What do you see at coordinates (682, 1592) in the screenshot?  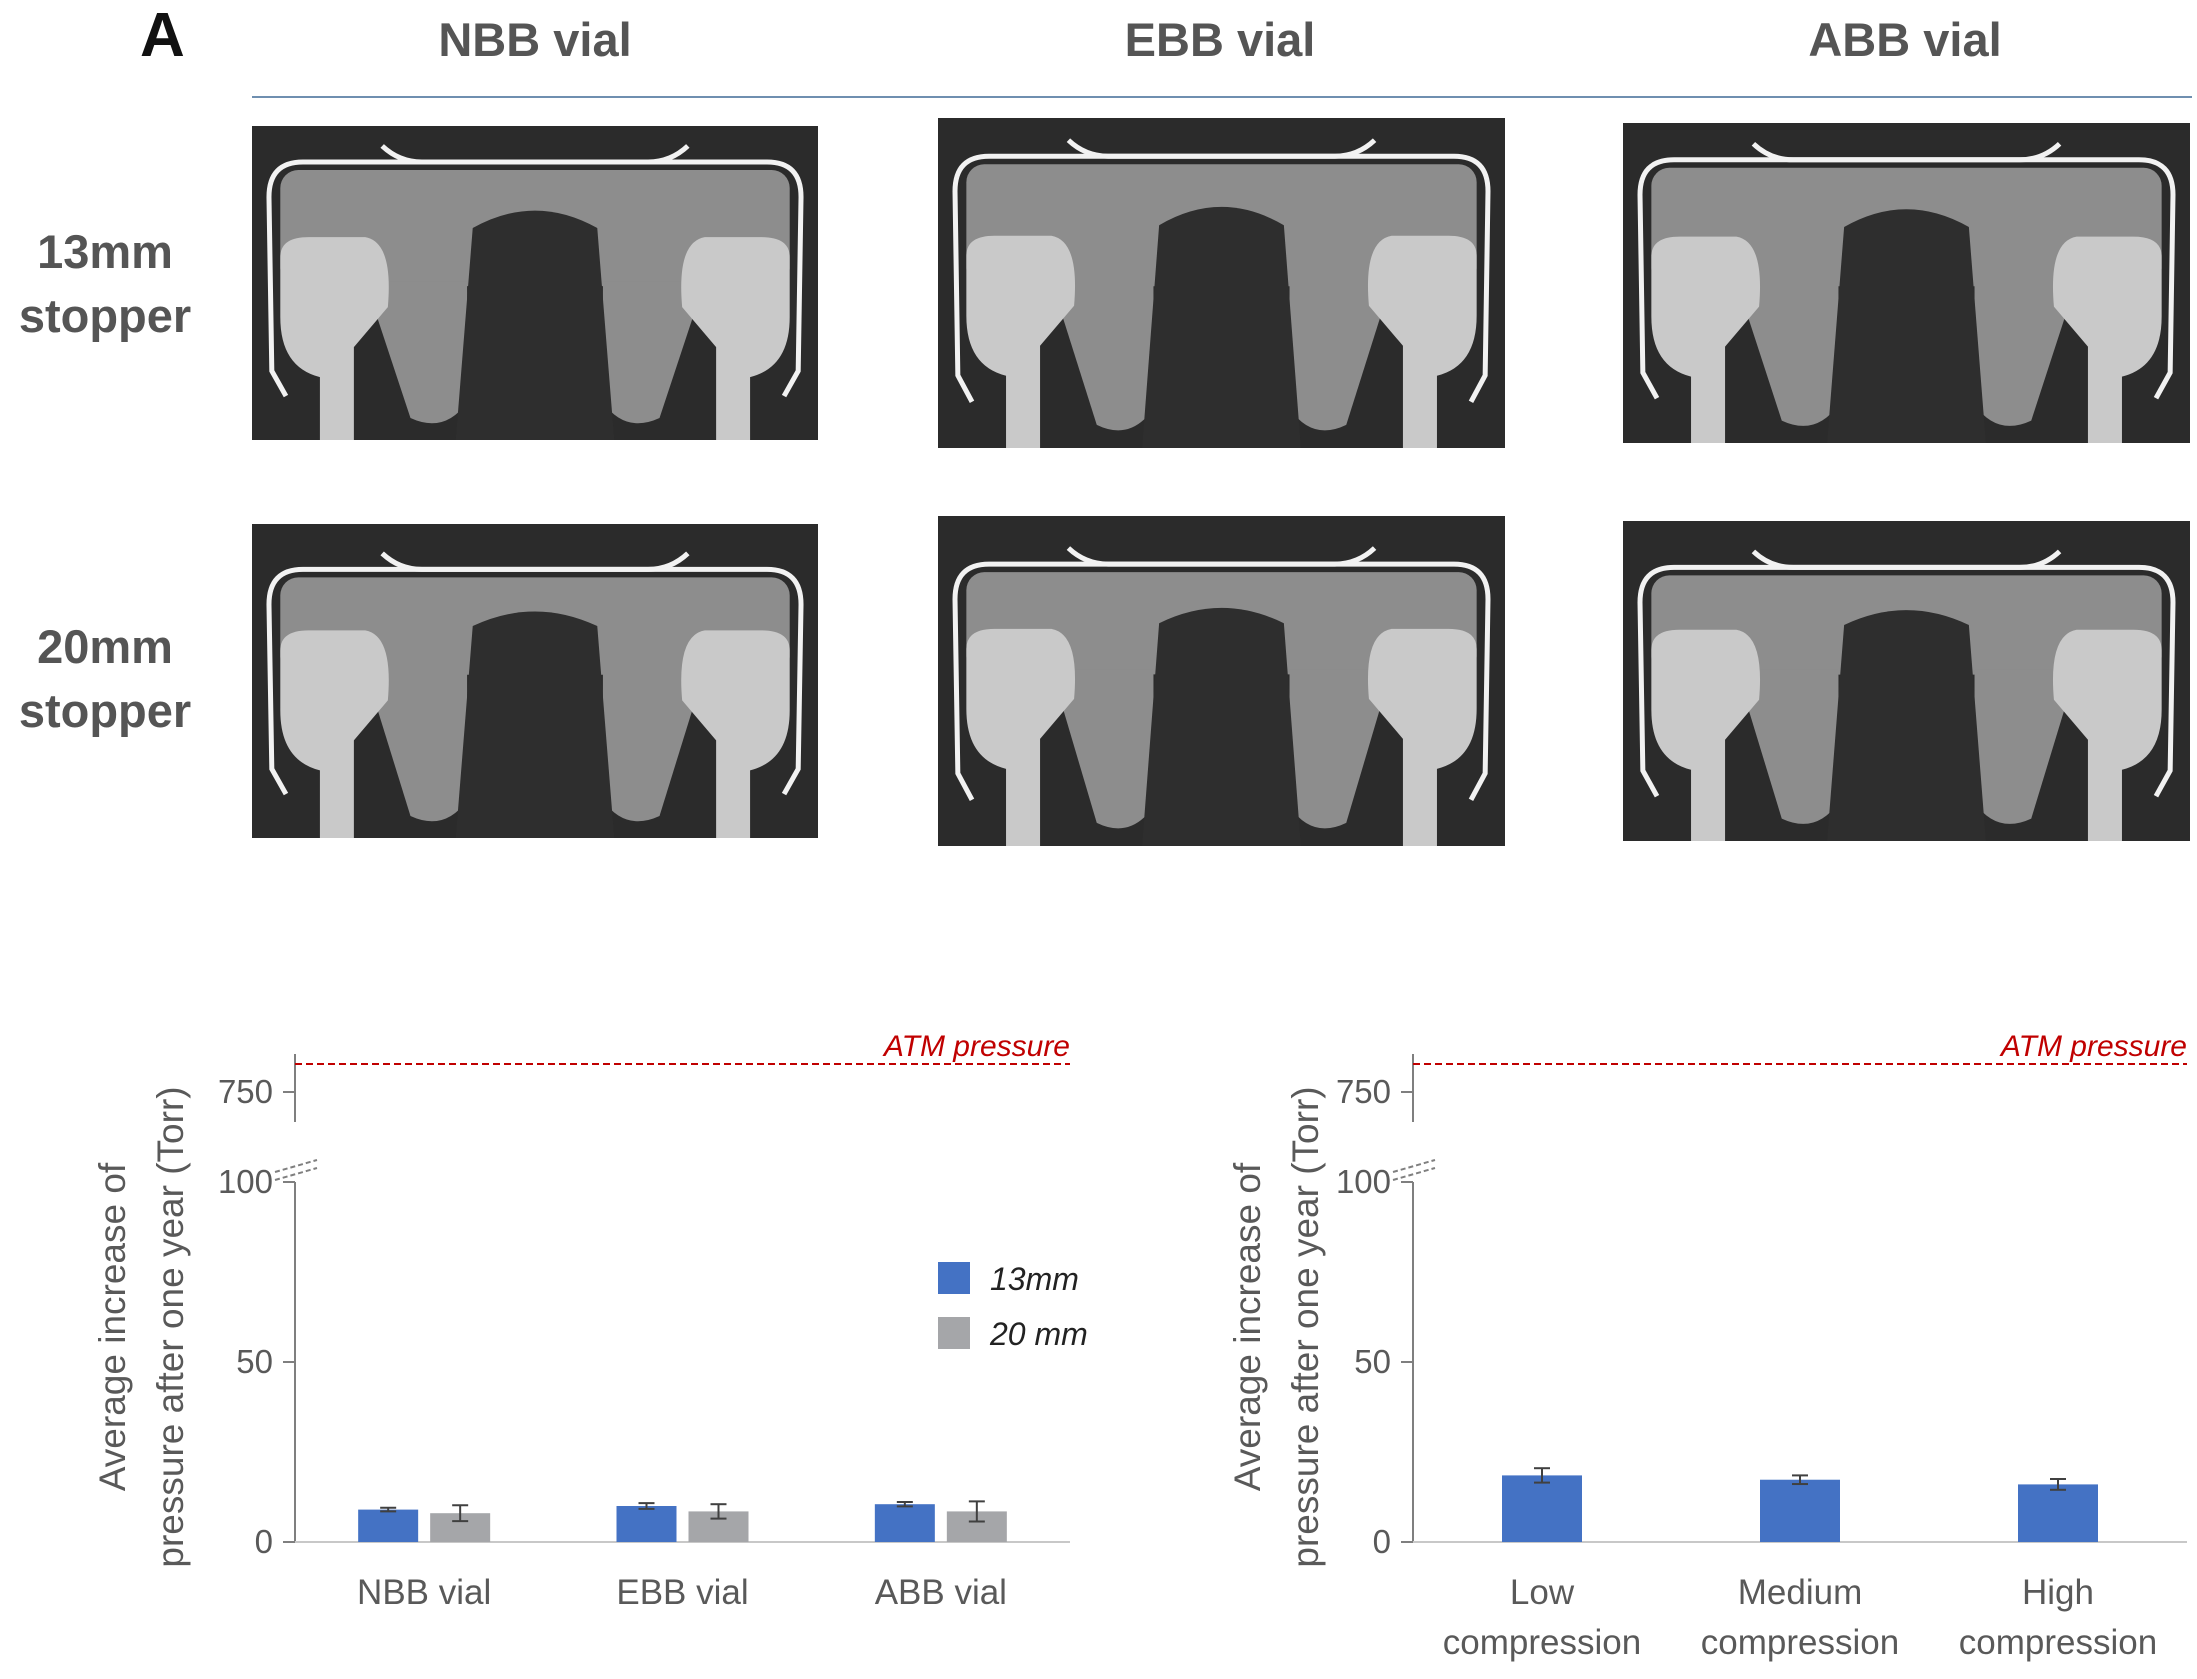 I see `x-tick-label: EBB vial` at bounding box center [682, 1592].